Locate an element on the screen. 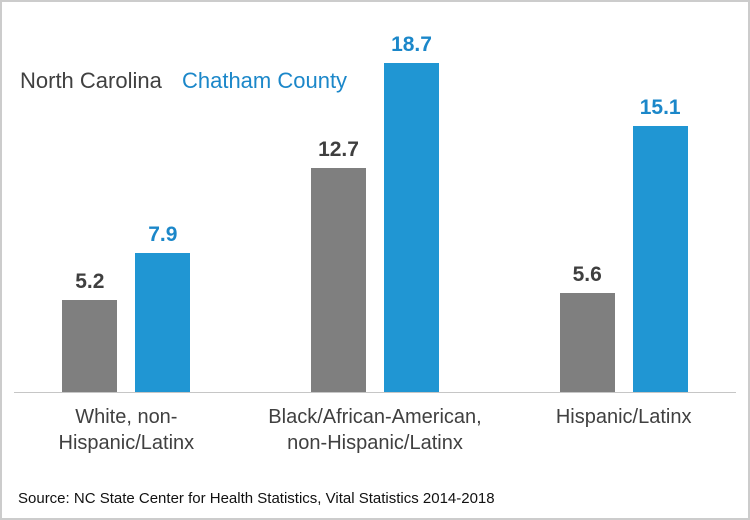 Image resolution: width=750 pixels, height=520 pixels. bar-wrap-north-carolina: 5.6 is located at coordinates (587, 327).